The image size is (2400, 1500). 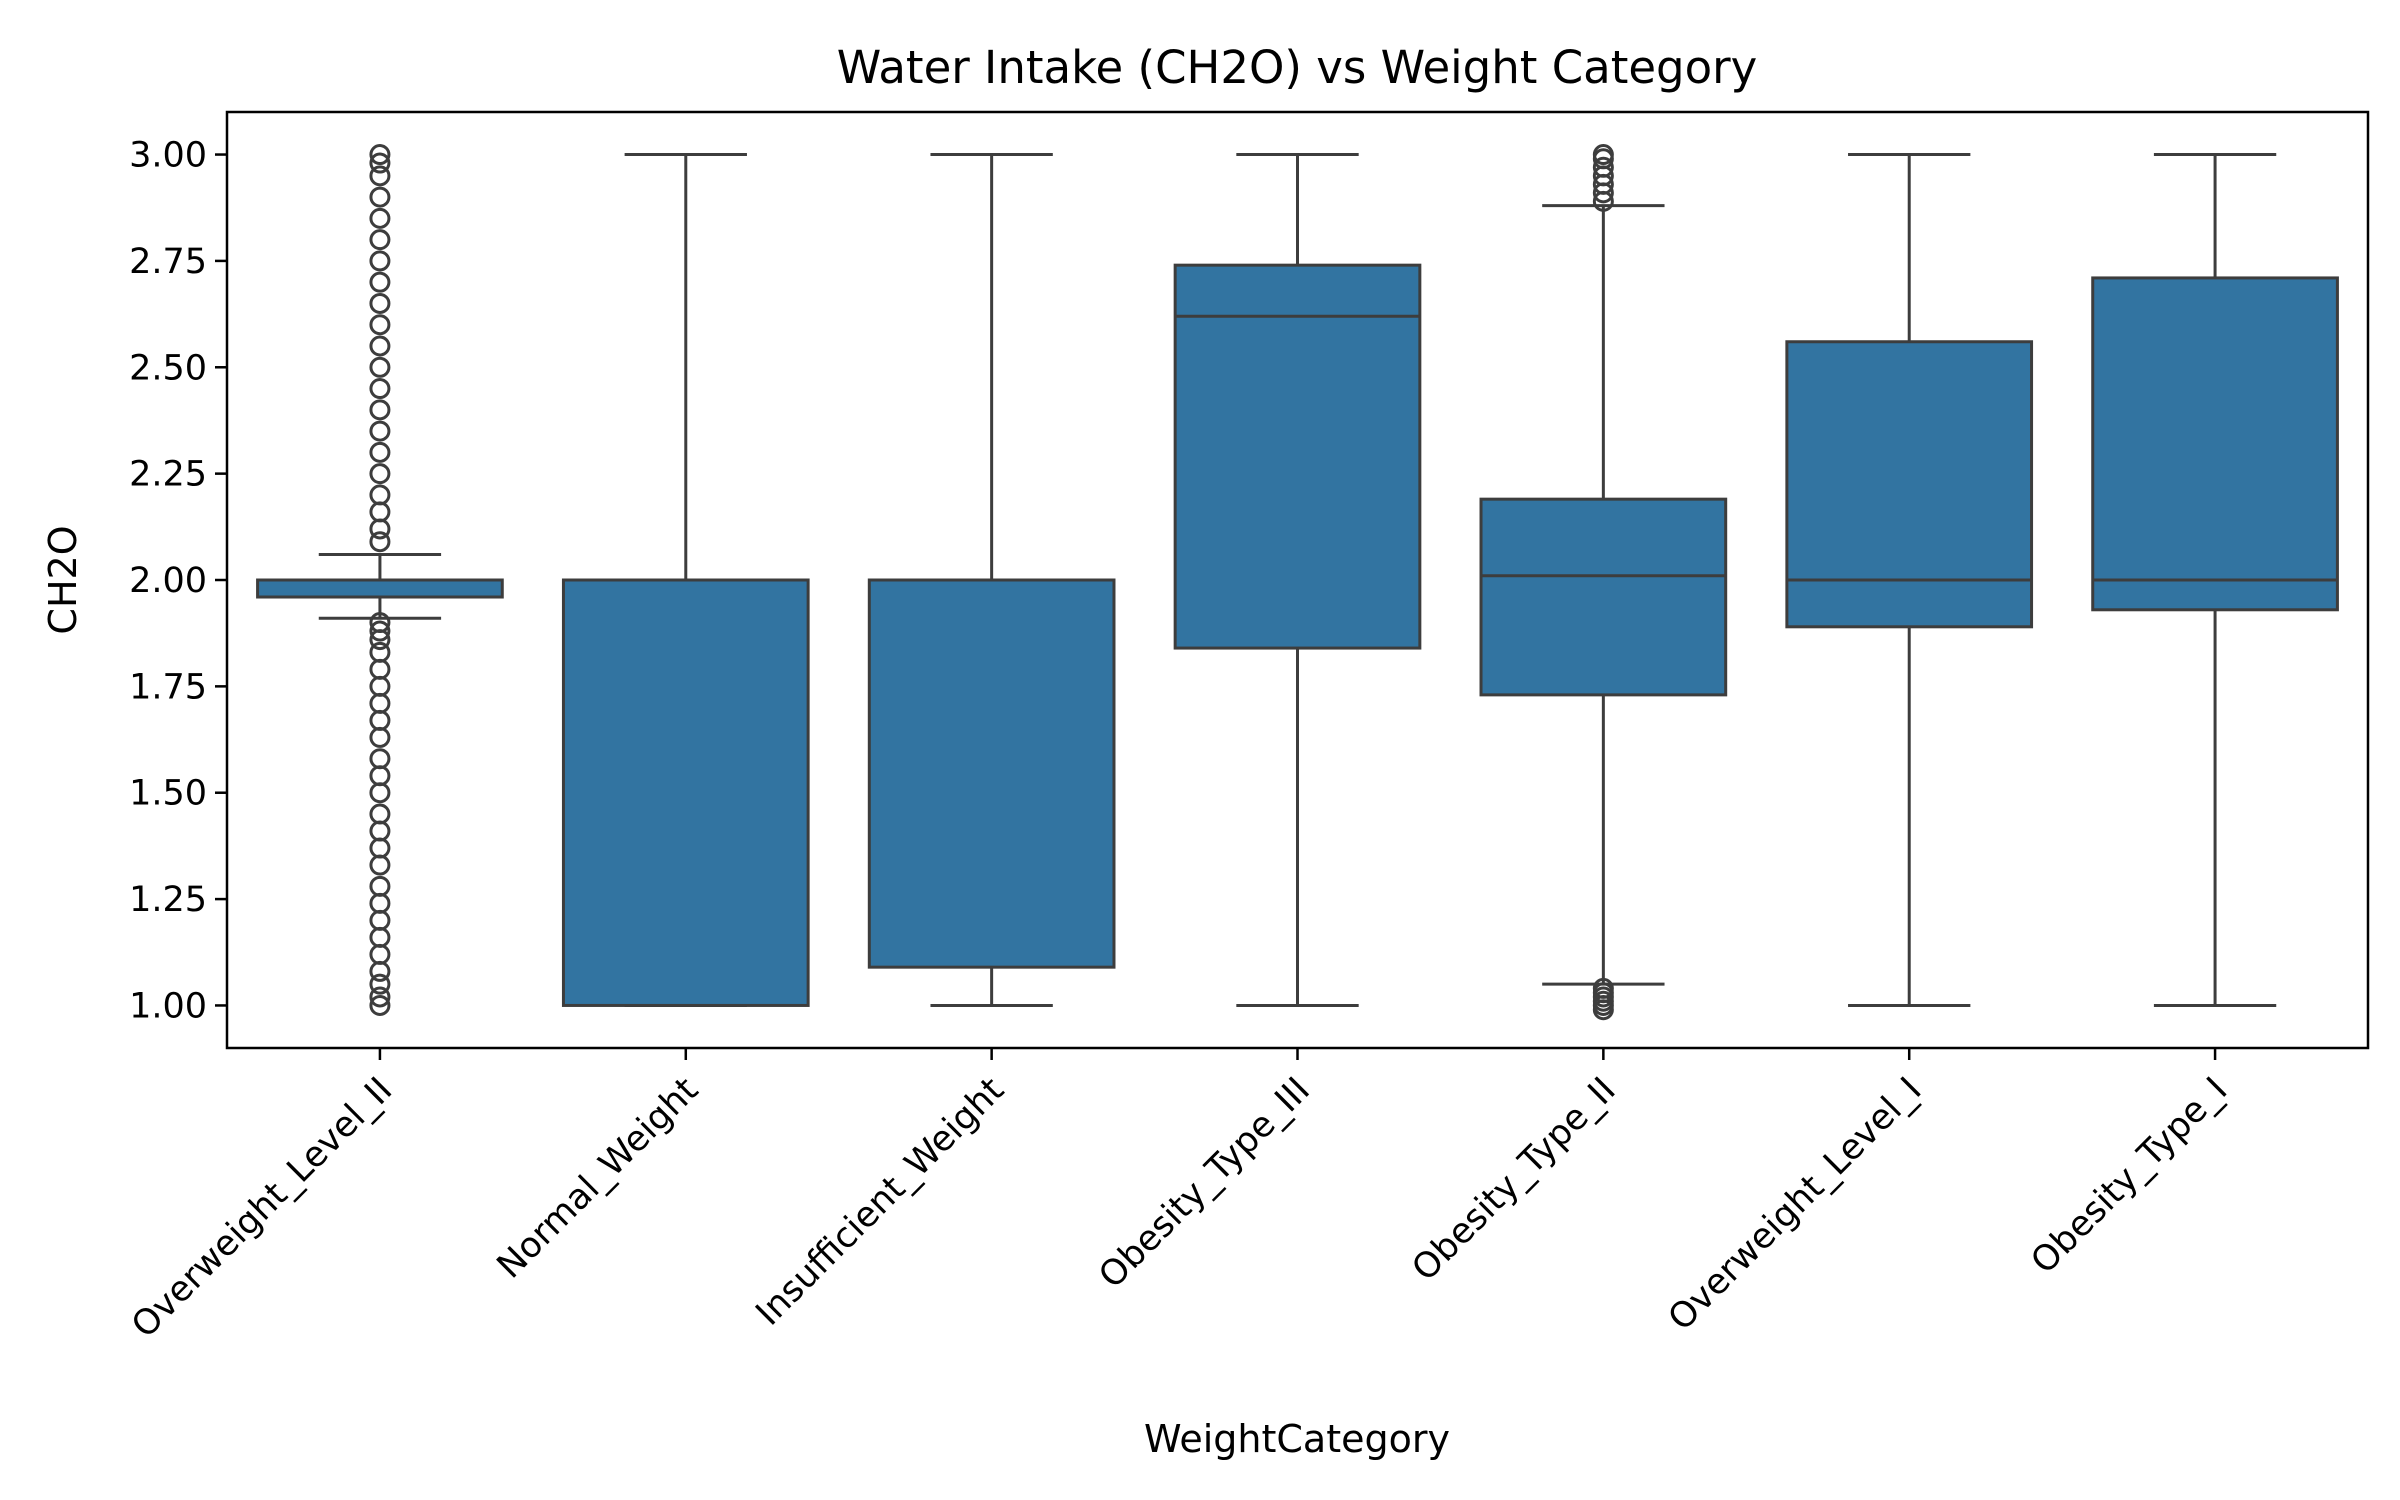 What do you see at coordinates (1297, 67) in the screenshot?
I see `chart-title: Water Intake (CH2O) vs Weight Category` at bounding box center [1297, 67].